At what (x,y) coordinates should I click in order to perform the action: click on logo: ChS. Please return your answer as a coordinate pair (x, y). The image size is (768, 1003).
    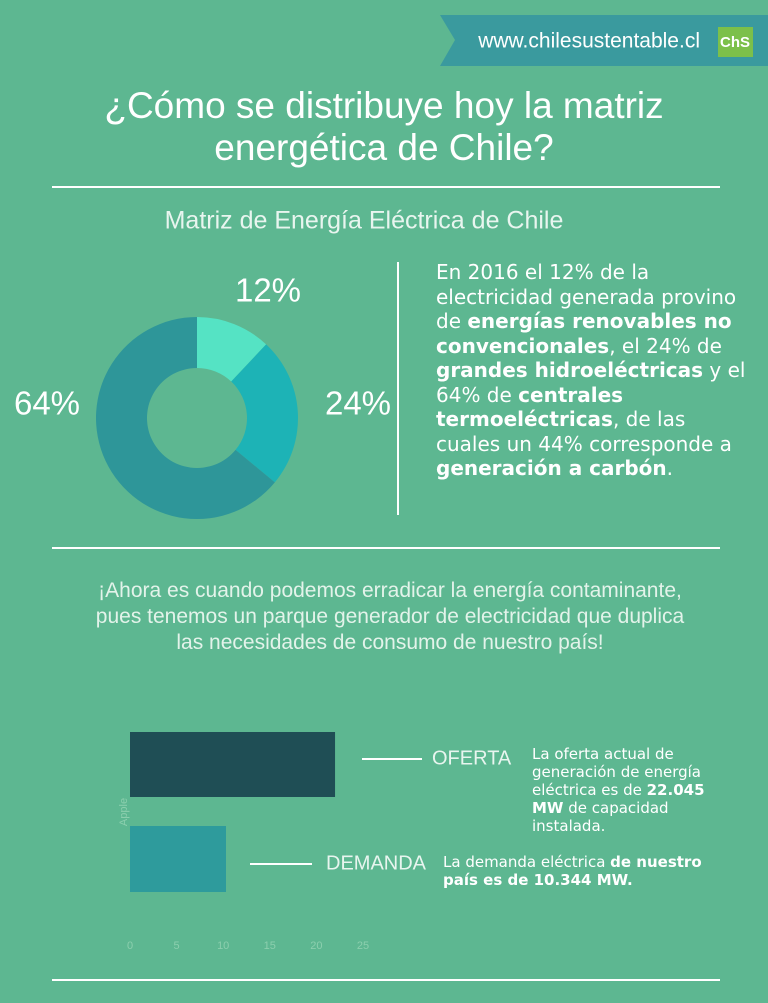
    Looking at the image, I should click on (735, 42).